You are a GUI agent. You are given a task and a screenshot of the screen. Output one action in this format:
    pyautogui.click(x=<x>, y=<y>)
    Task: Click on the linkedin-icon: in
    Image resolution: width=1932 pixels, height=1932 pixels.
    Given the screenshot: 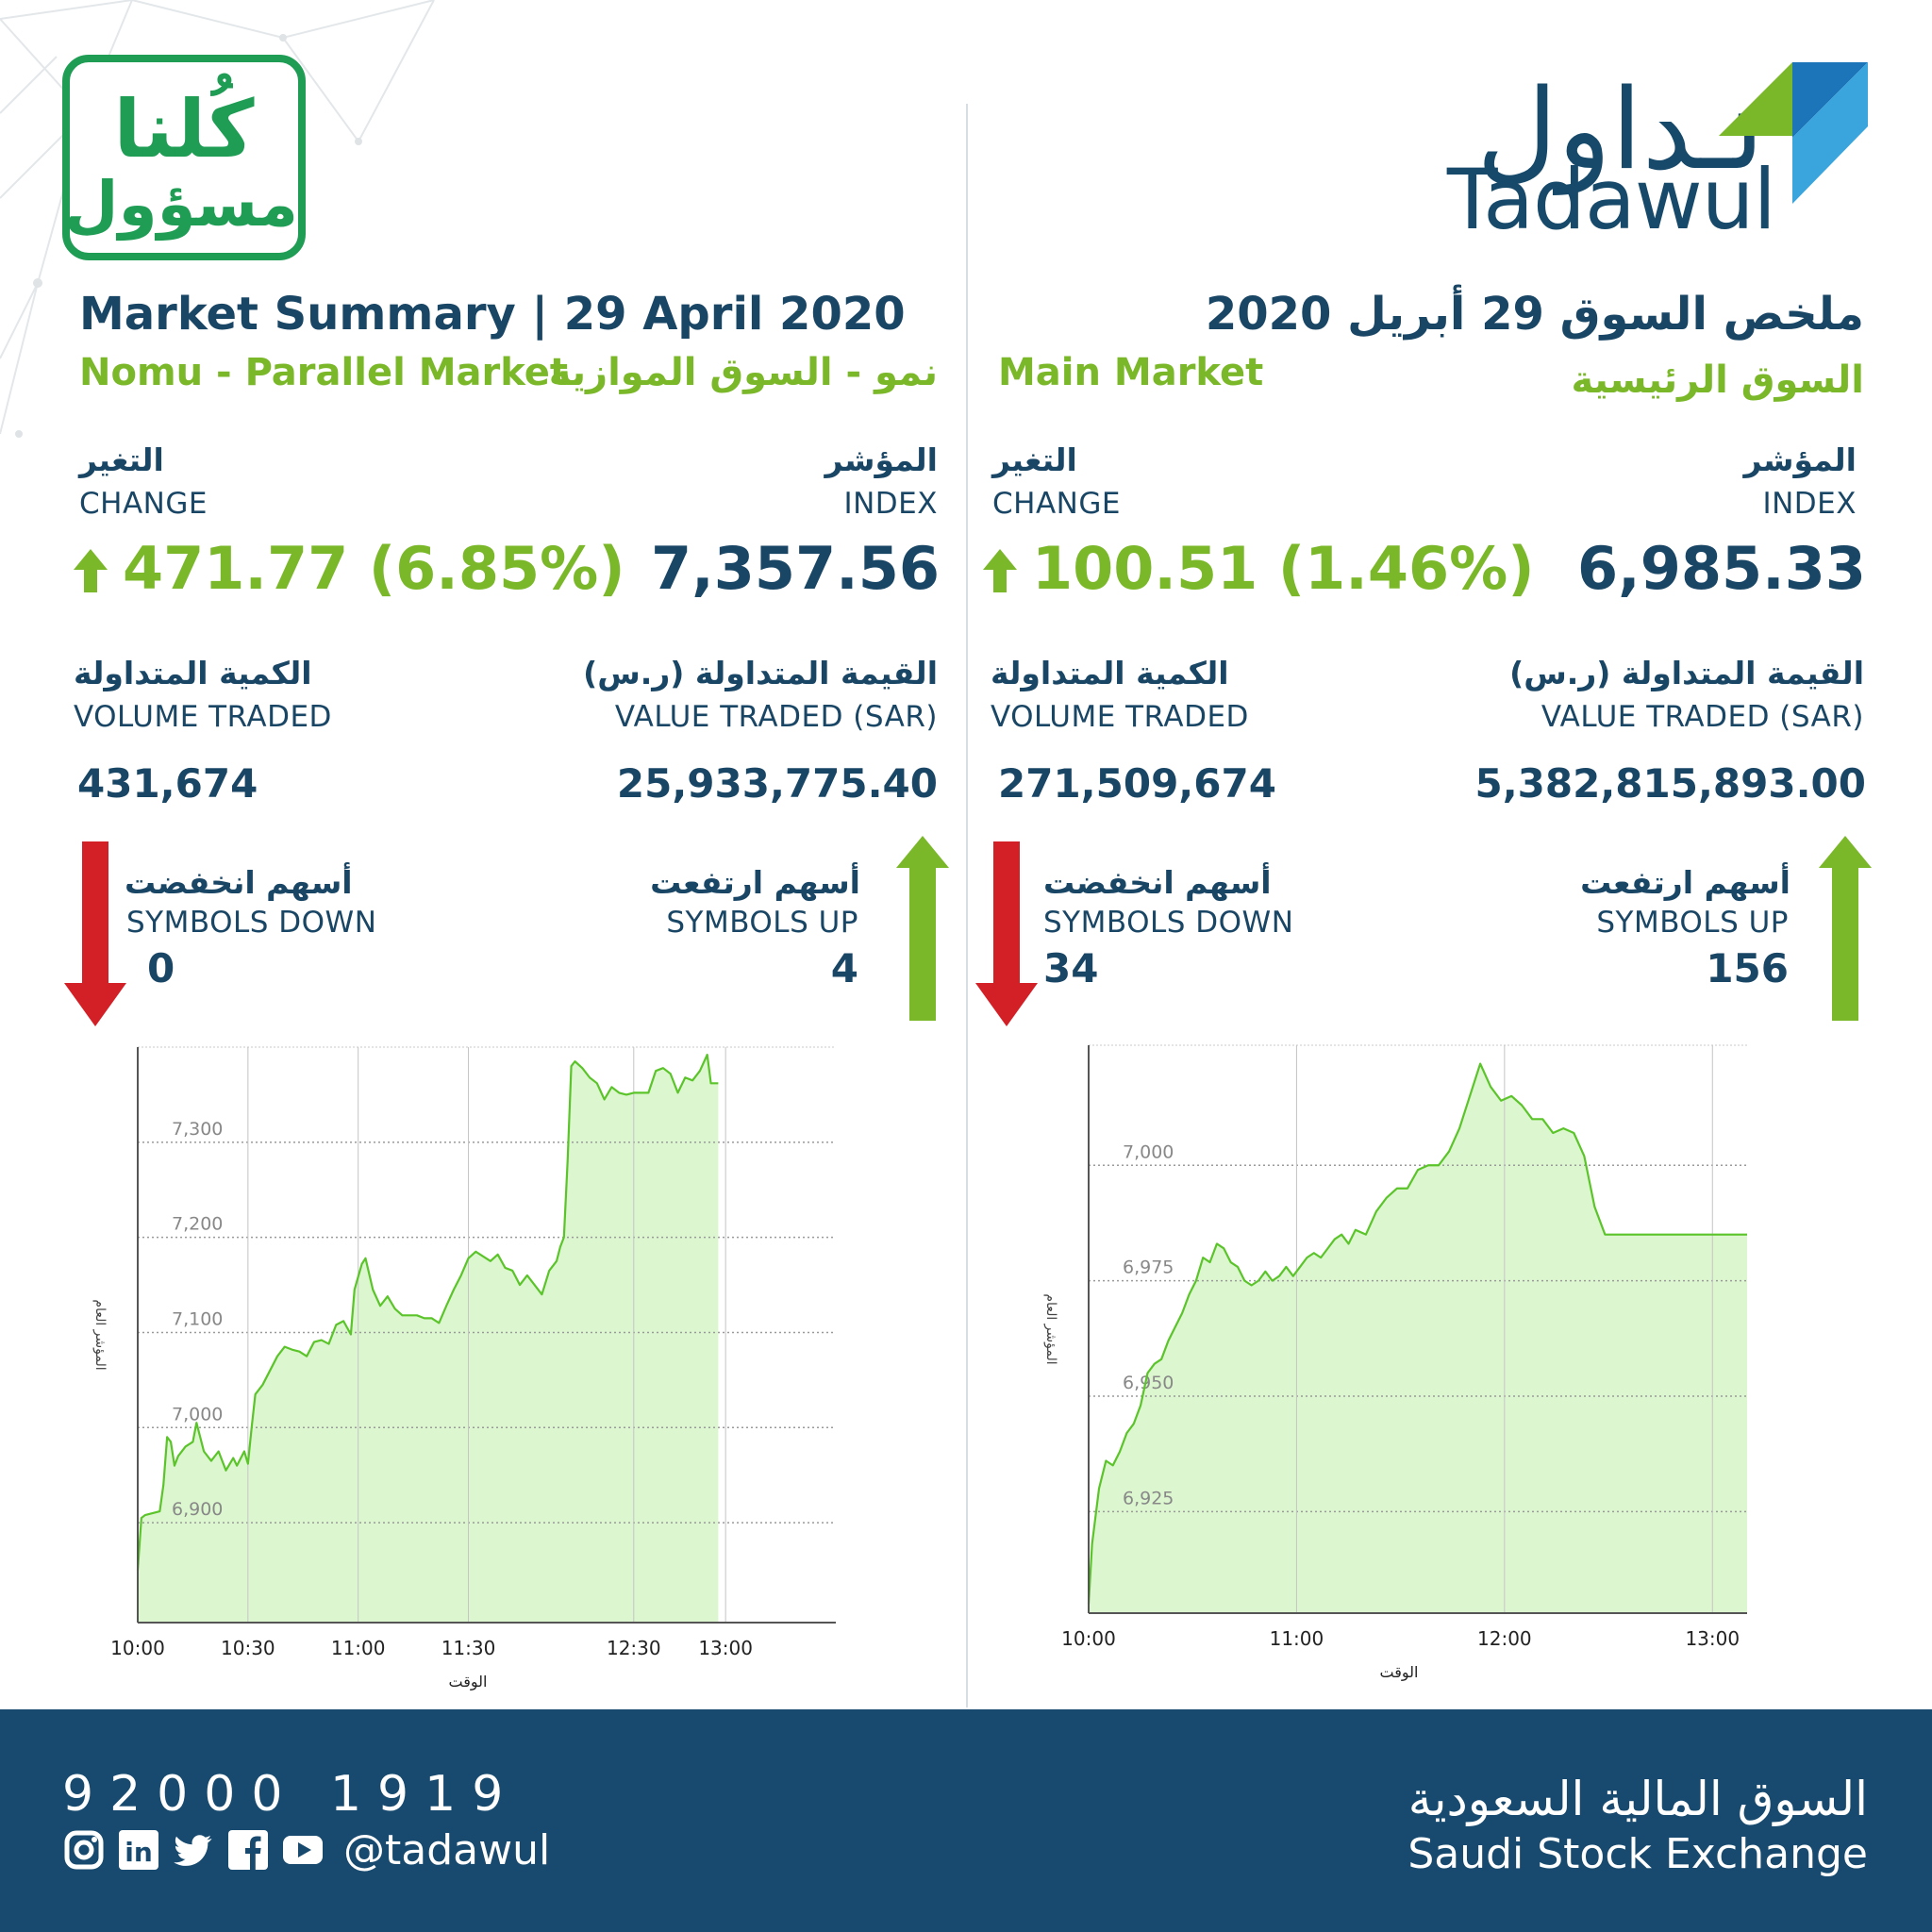 What is the action you would take?
    pyautogui.click(x=138, y=1850)
    